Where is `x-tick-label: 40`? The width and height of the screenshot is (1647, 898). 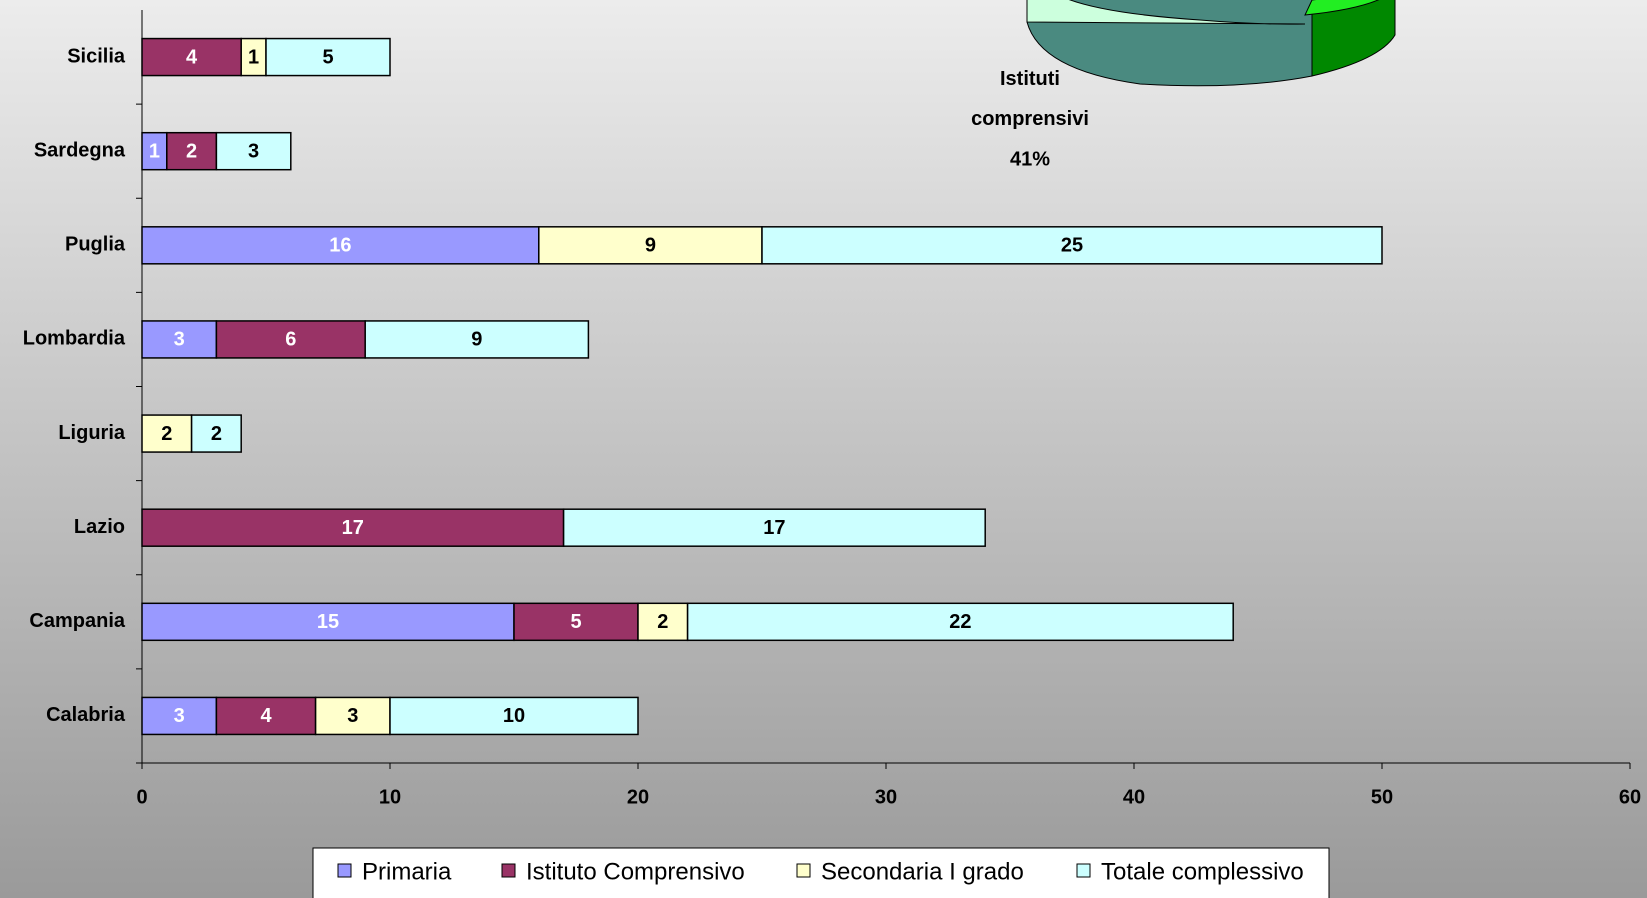
x-tick-label: 40 is located at coordinates (1134, 797).